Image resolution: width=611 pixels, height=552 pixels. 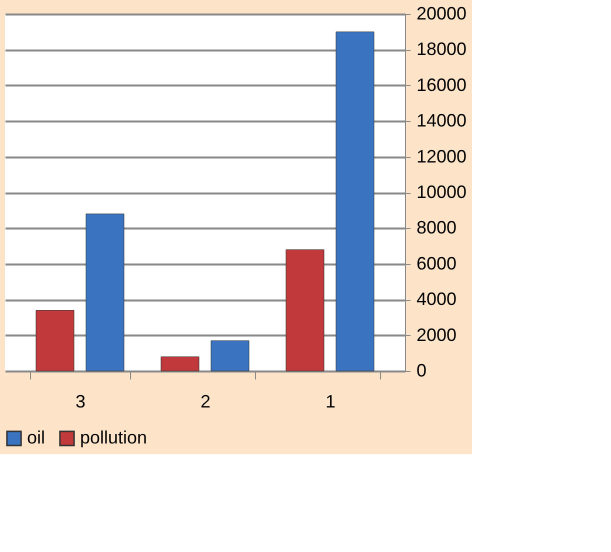 I want to click on y-tick-label: 18000, so click(x=441, y=49).